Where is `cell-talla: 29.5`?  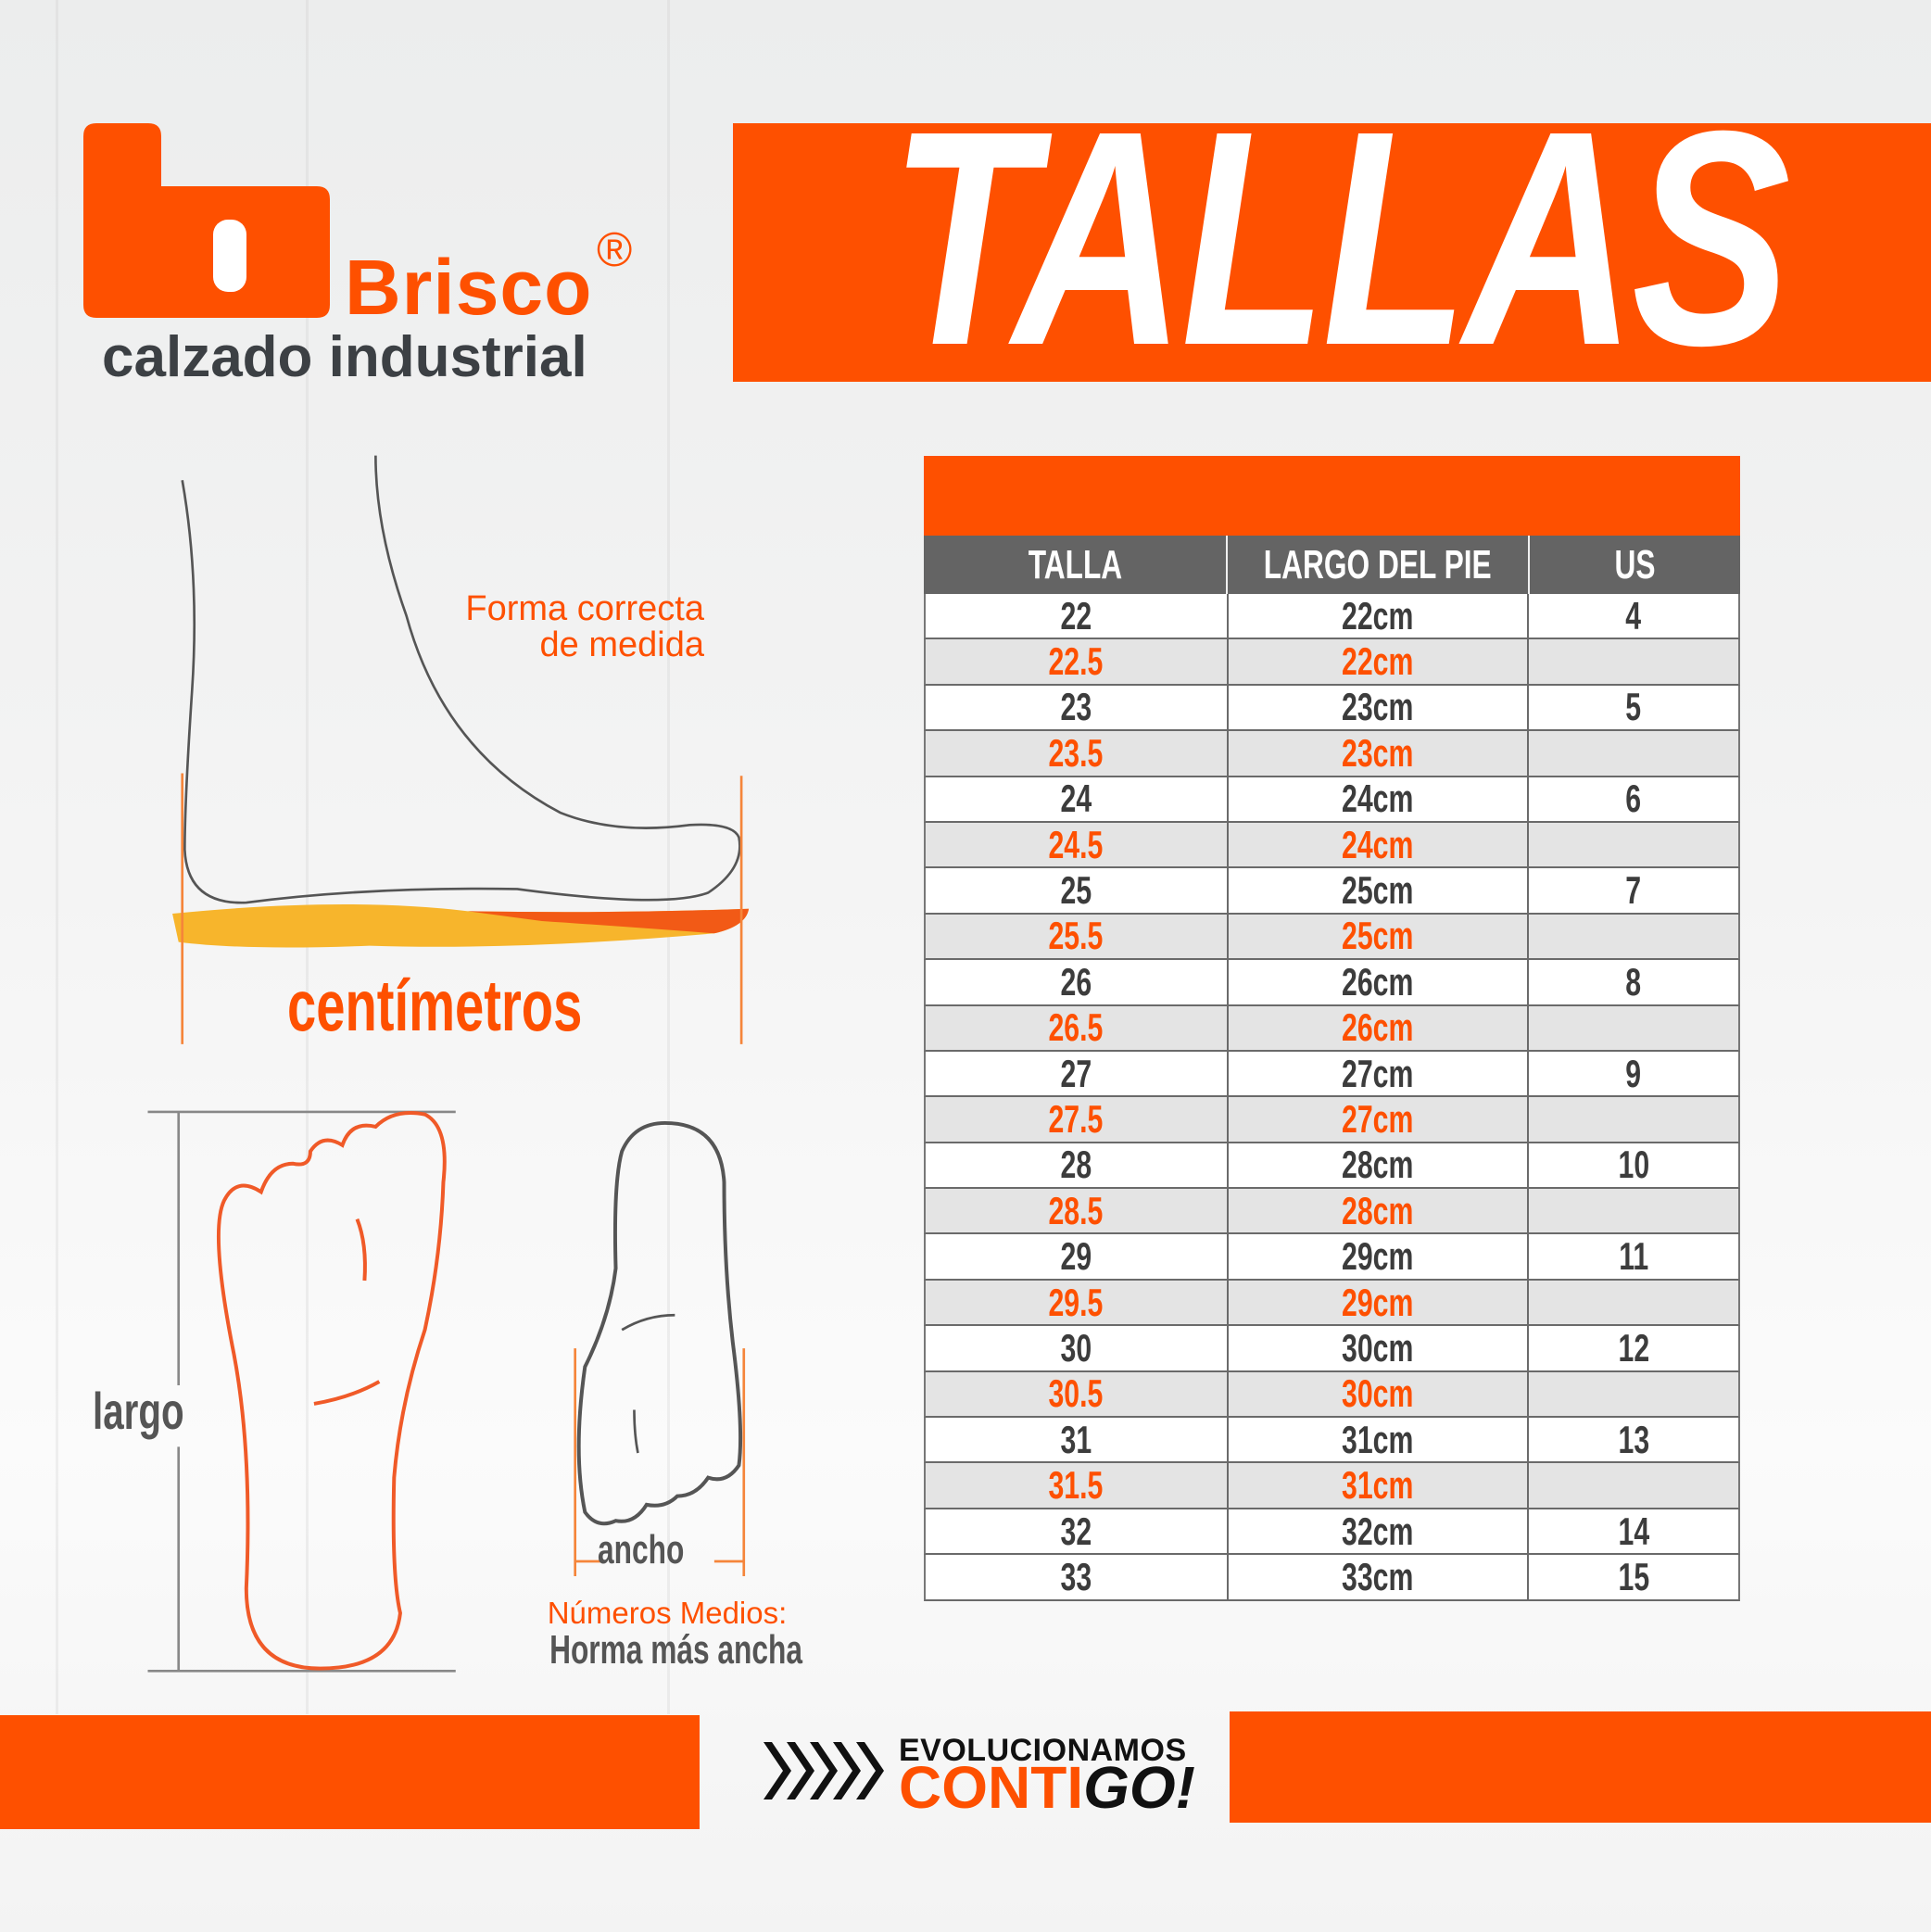
cell-talla: 29.5 is located at coordinates (1078, 1302).